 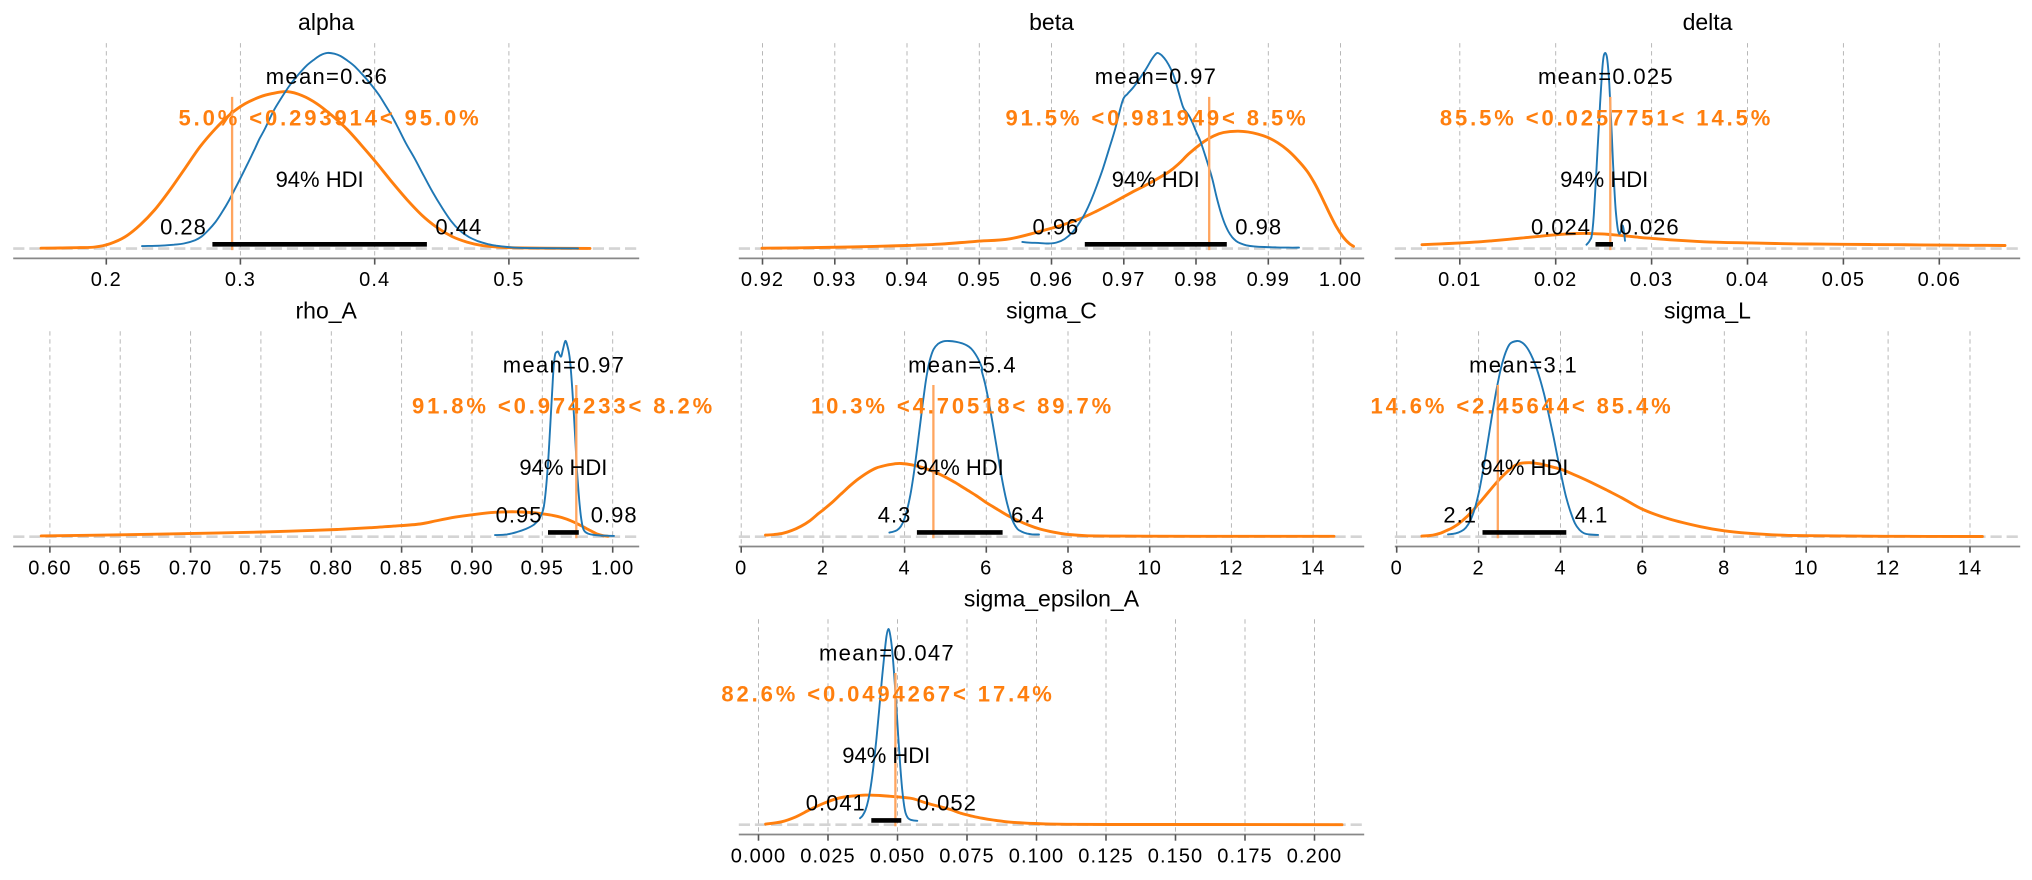 I want to click on svg-text: sigma_L, so click(x=1707, y=310).